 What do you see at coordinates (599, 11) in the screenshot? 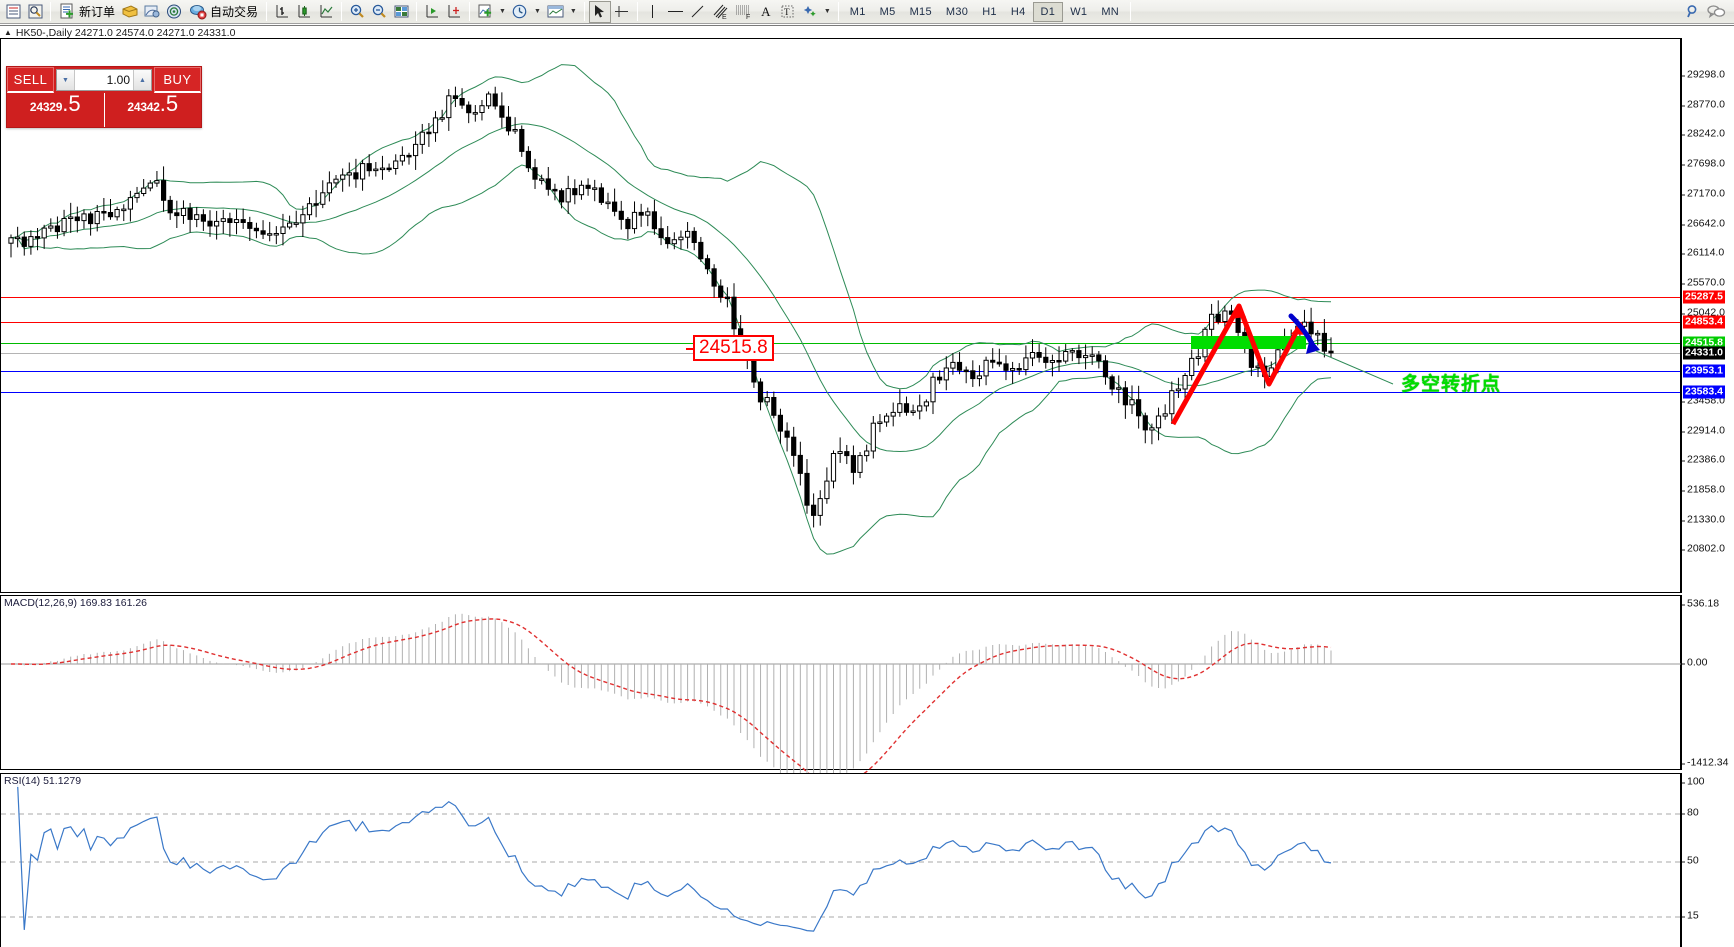
I see `cursor-arrow-icon` at bounding box center [599, 11].